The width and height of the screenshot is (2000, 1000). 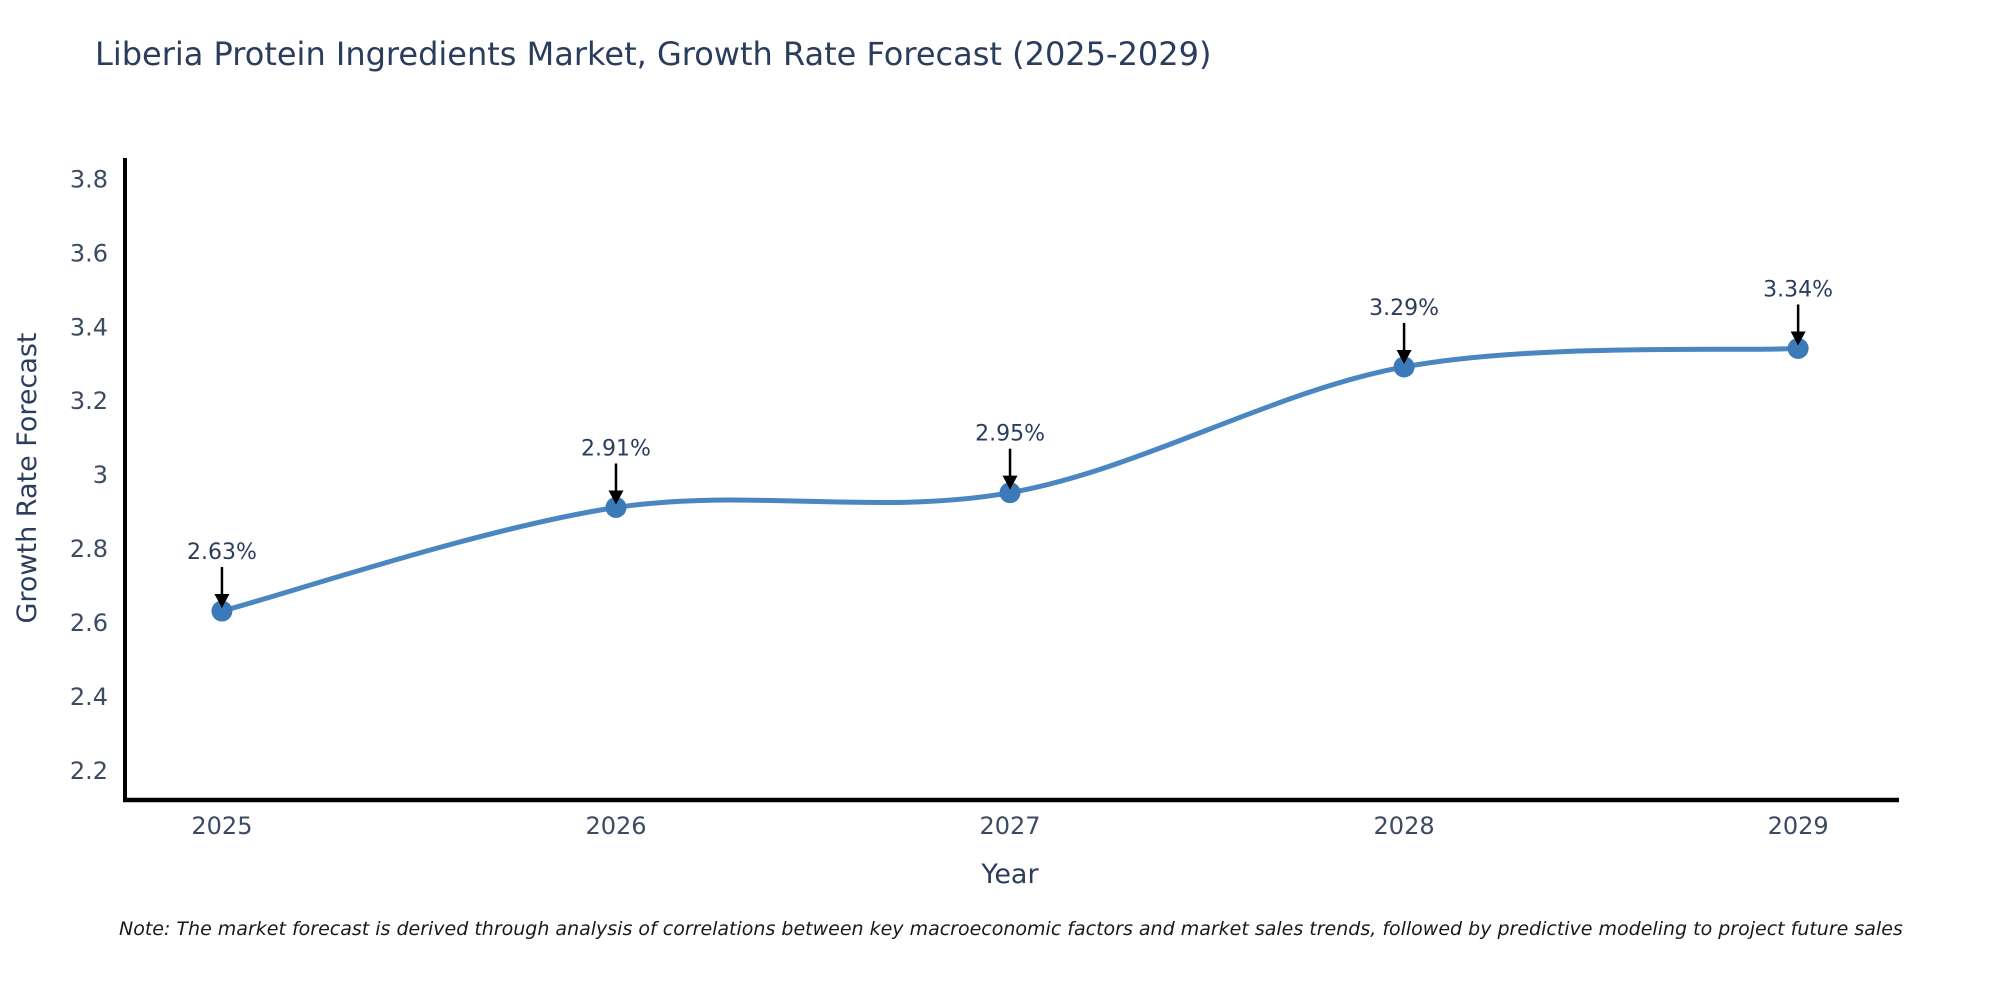 I want to click on y-tick-label: 2.8, so click(x=89, y=549).